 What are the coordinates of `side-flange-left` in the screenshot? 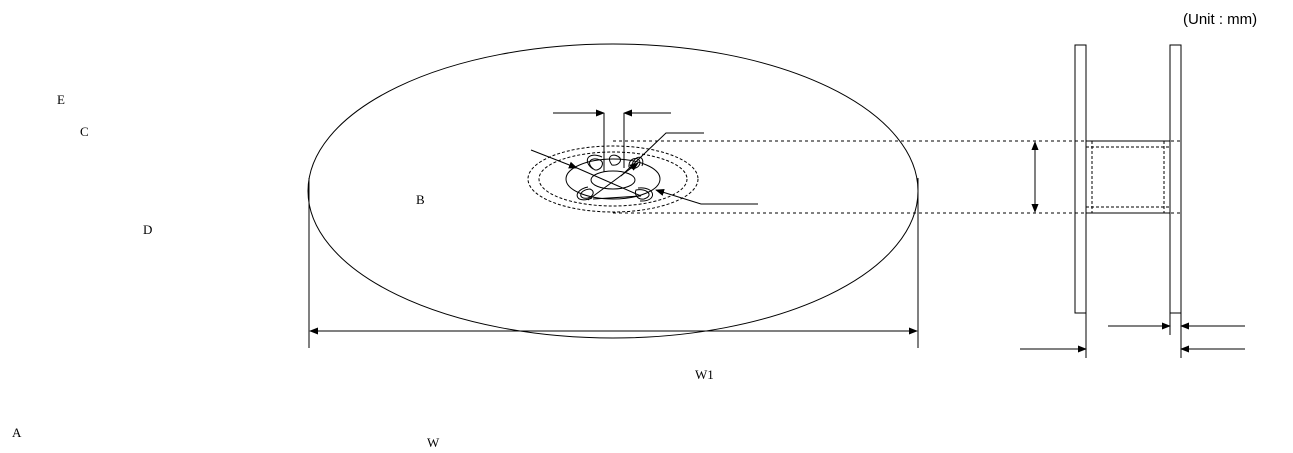 It's located at (1080, 179).